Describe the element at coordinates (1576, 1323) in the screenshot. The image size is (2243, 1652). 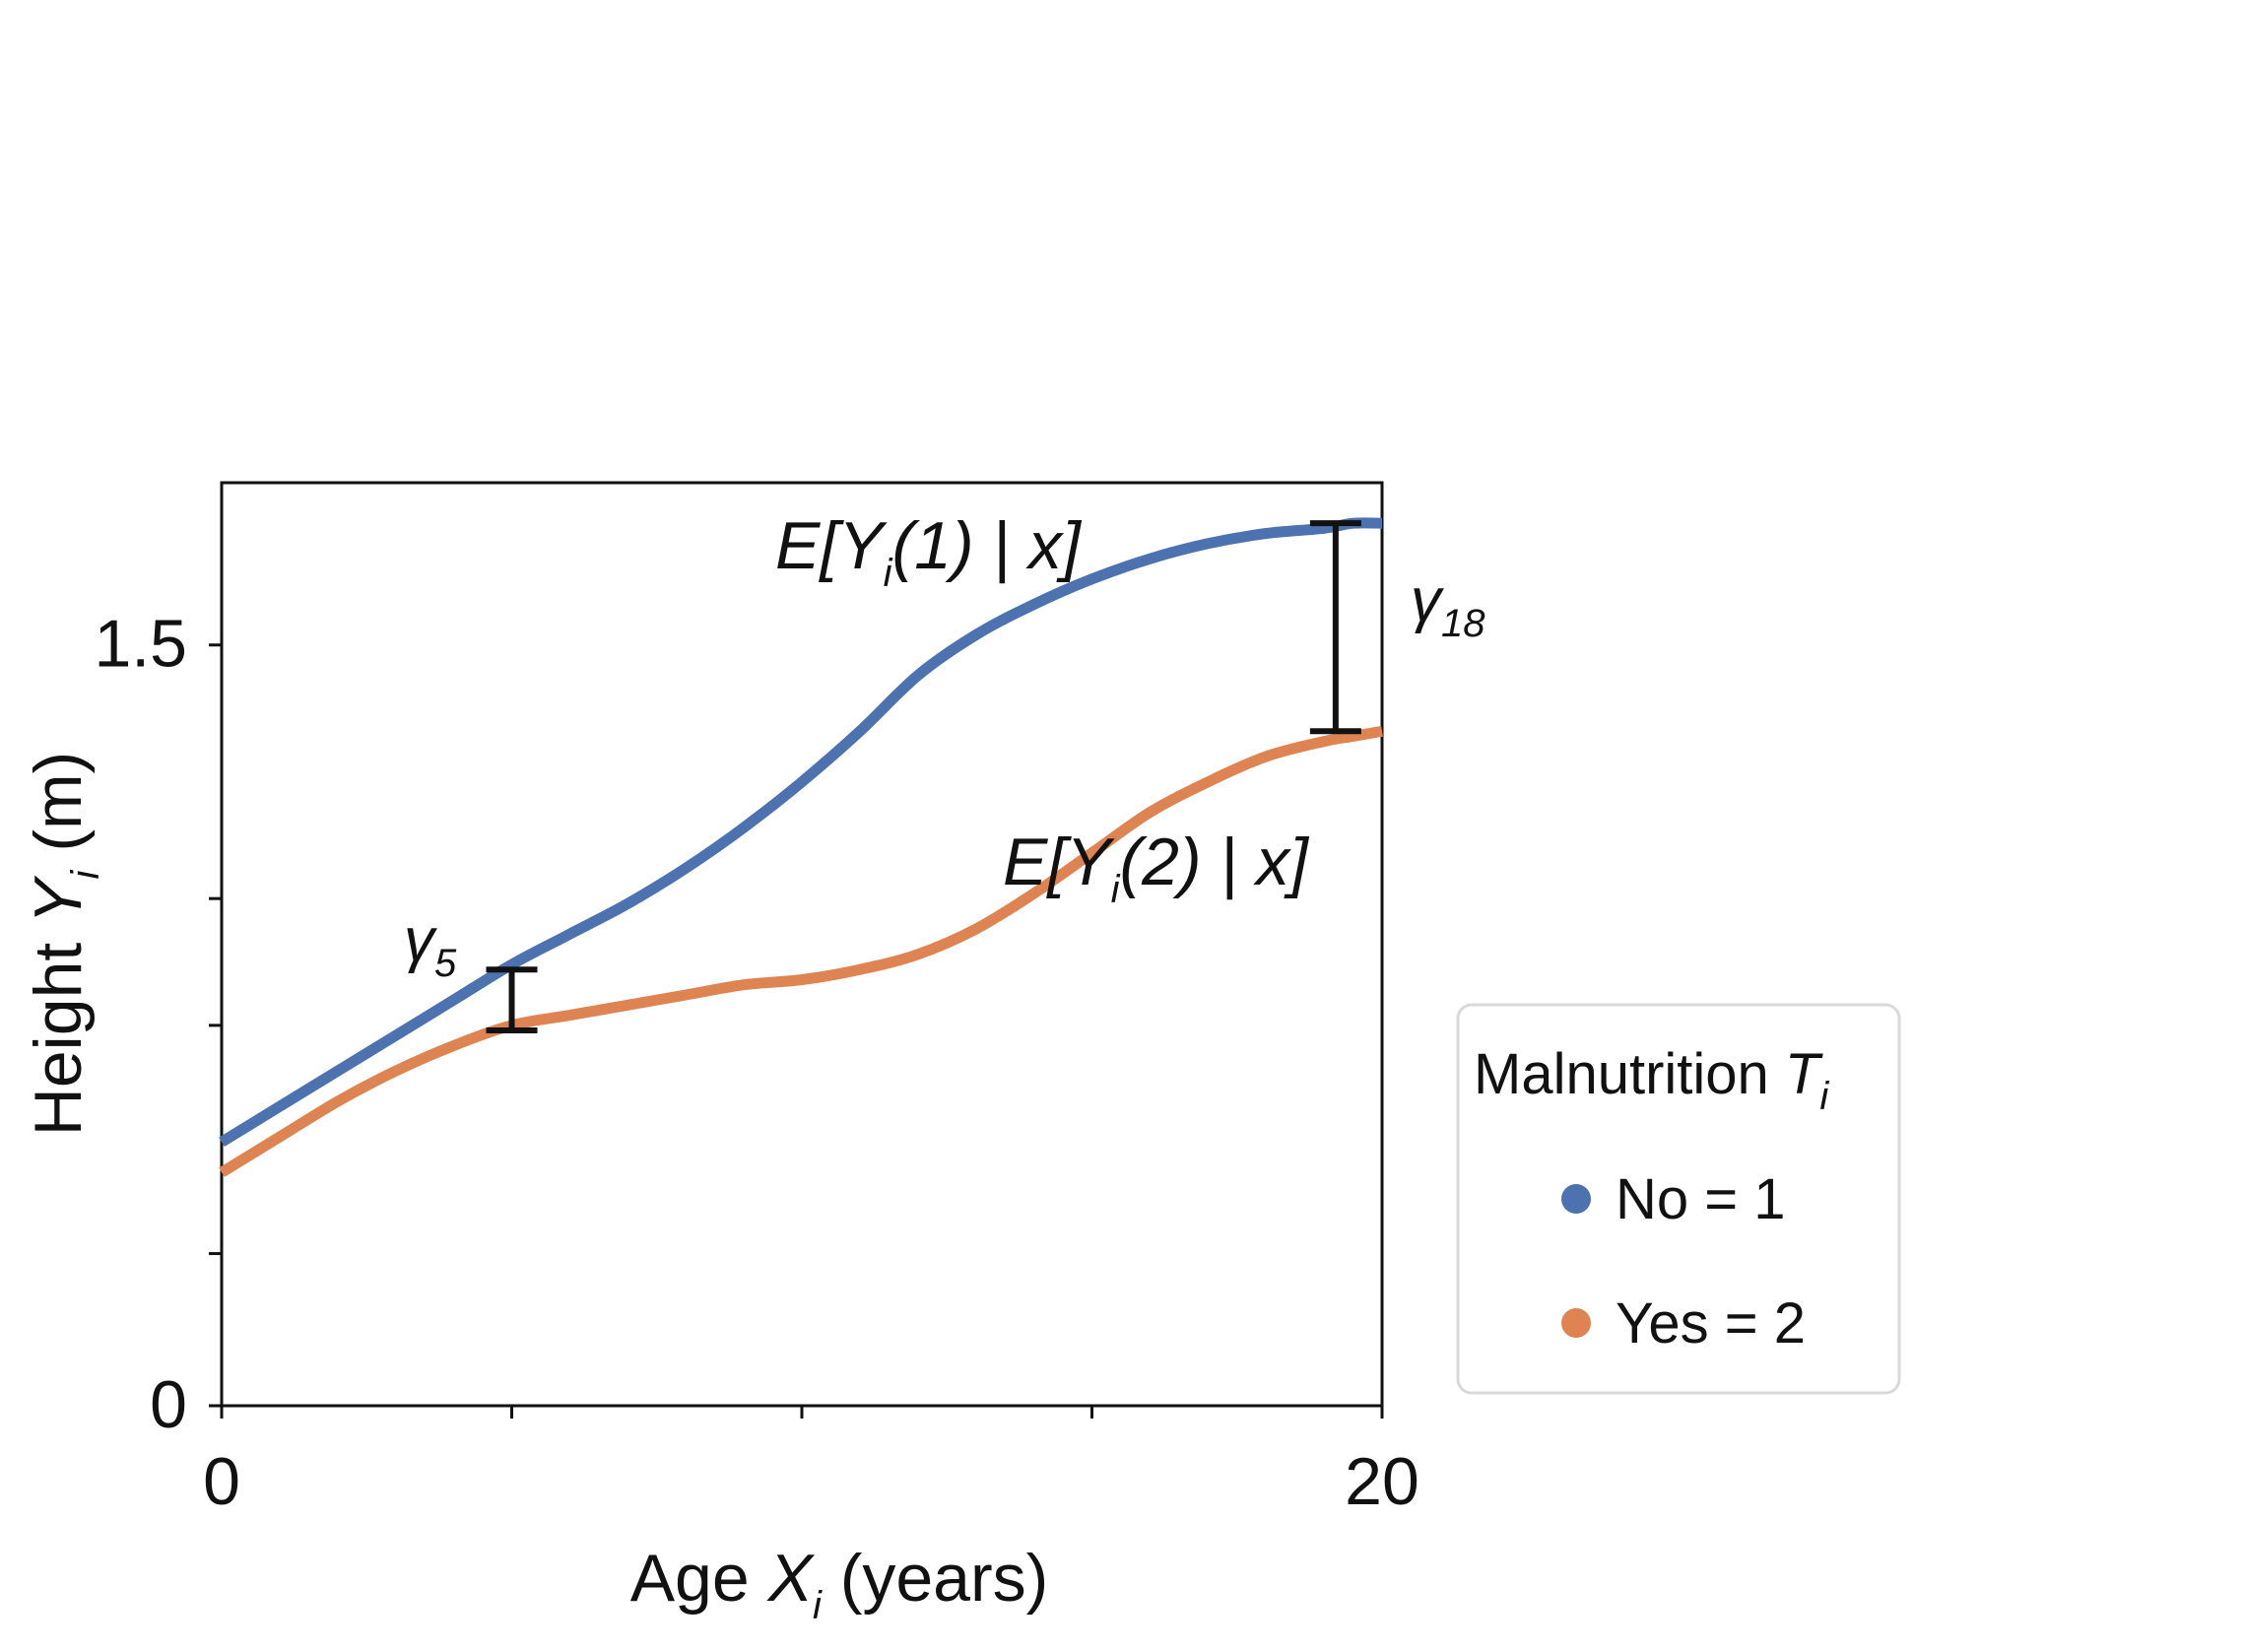
I see `legend-dot-yes` at that location.